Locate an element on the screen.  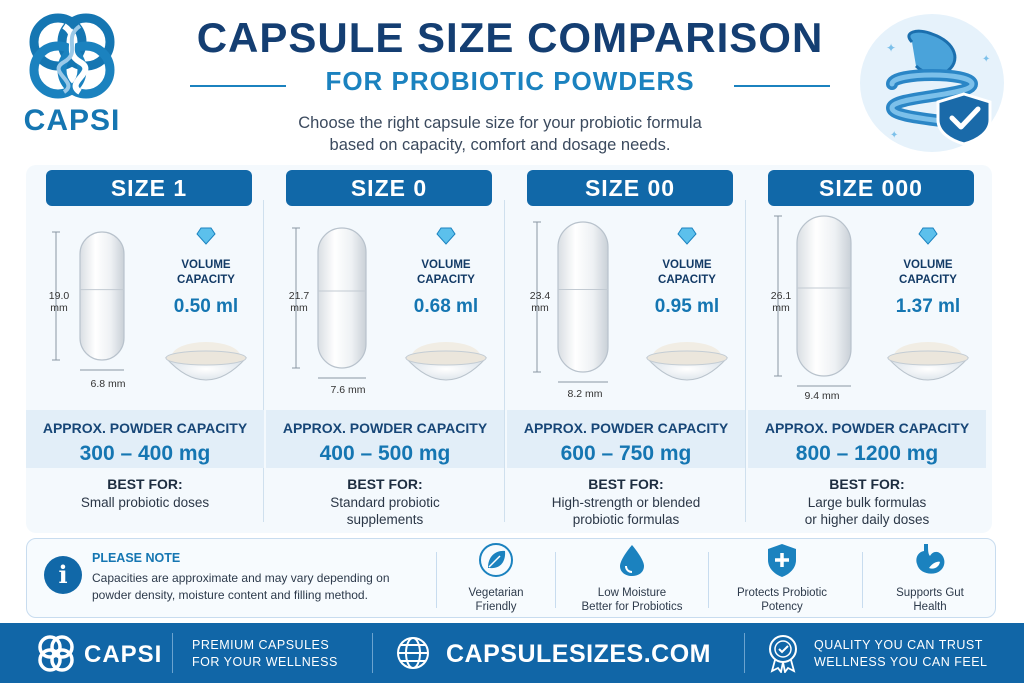
footer-tagline: PREMIUM CAPSULES FOR YOUR WELLNESS is located at coordinates (265, 653).